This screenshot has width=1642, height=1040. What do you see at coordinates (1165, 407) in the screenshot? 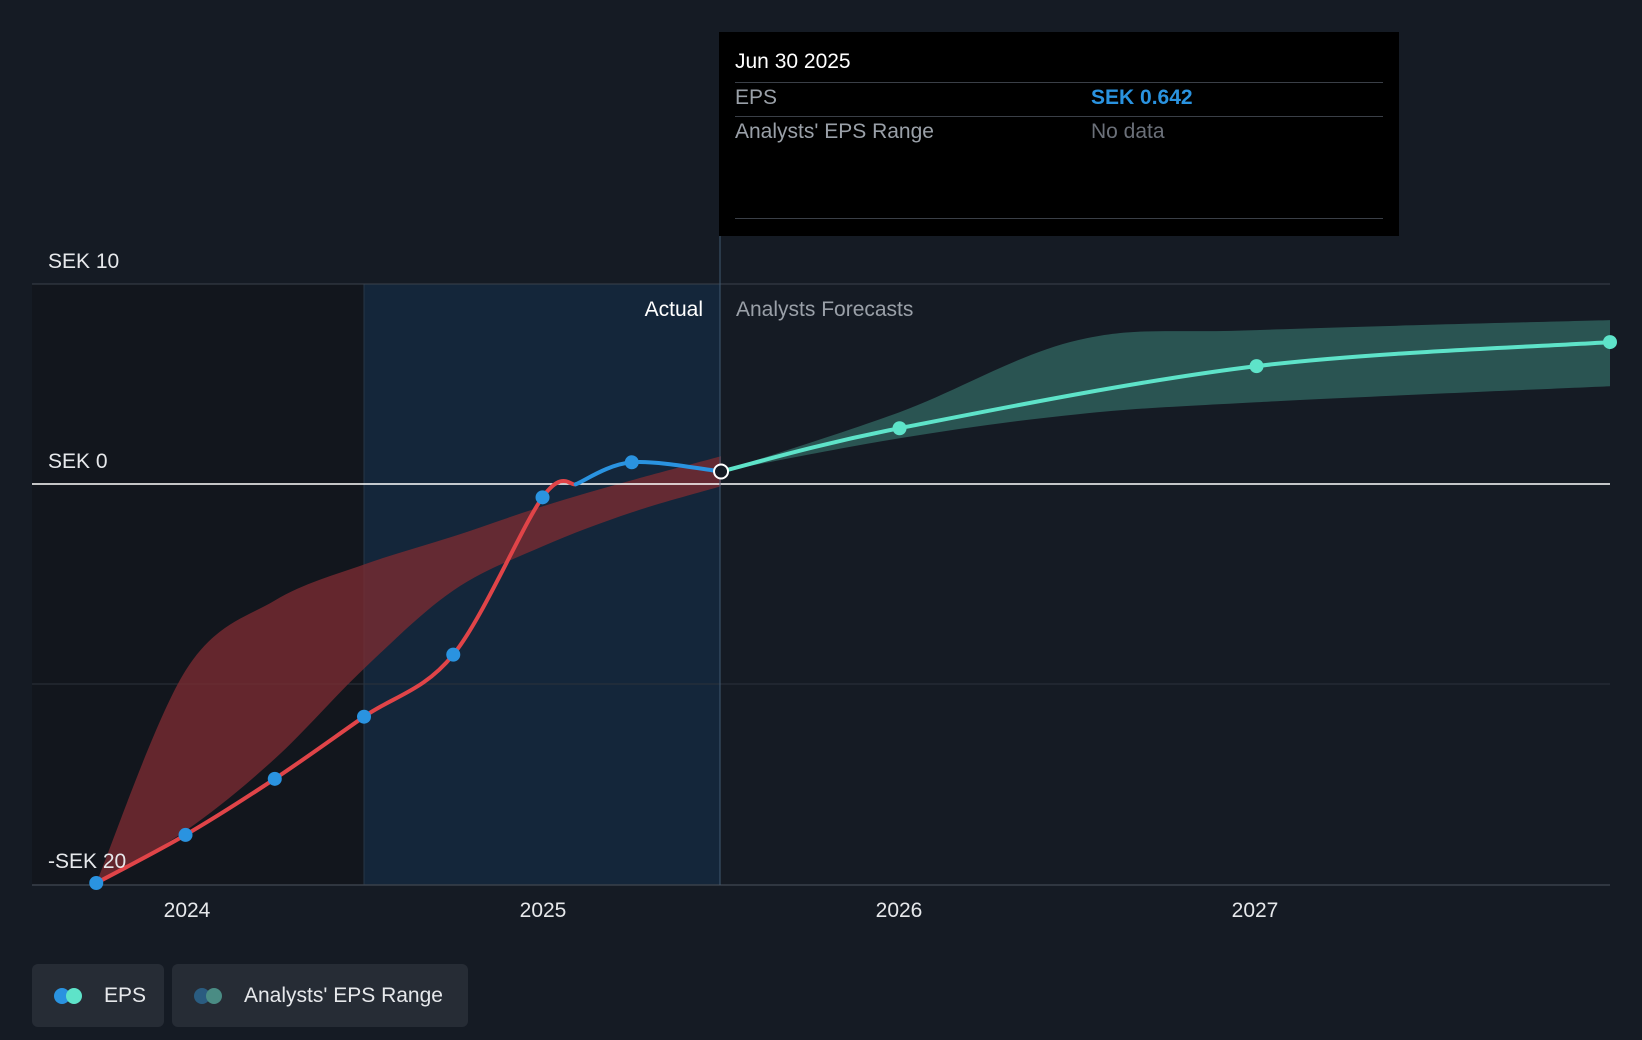
I see `eps-line-forecast` at bounding box center [1165, 407].